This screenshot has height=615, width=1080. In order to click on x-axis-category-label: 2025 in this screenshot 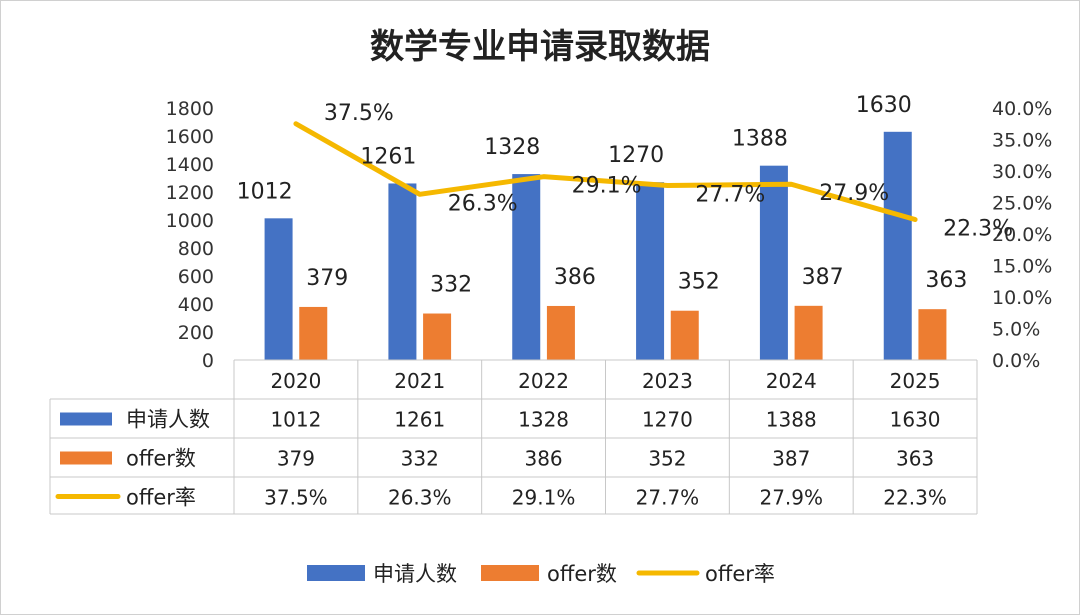, I will do `click(915, 381)`.